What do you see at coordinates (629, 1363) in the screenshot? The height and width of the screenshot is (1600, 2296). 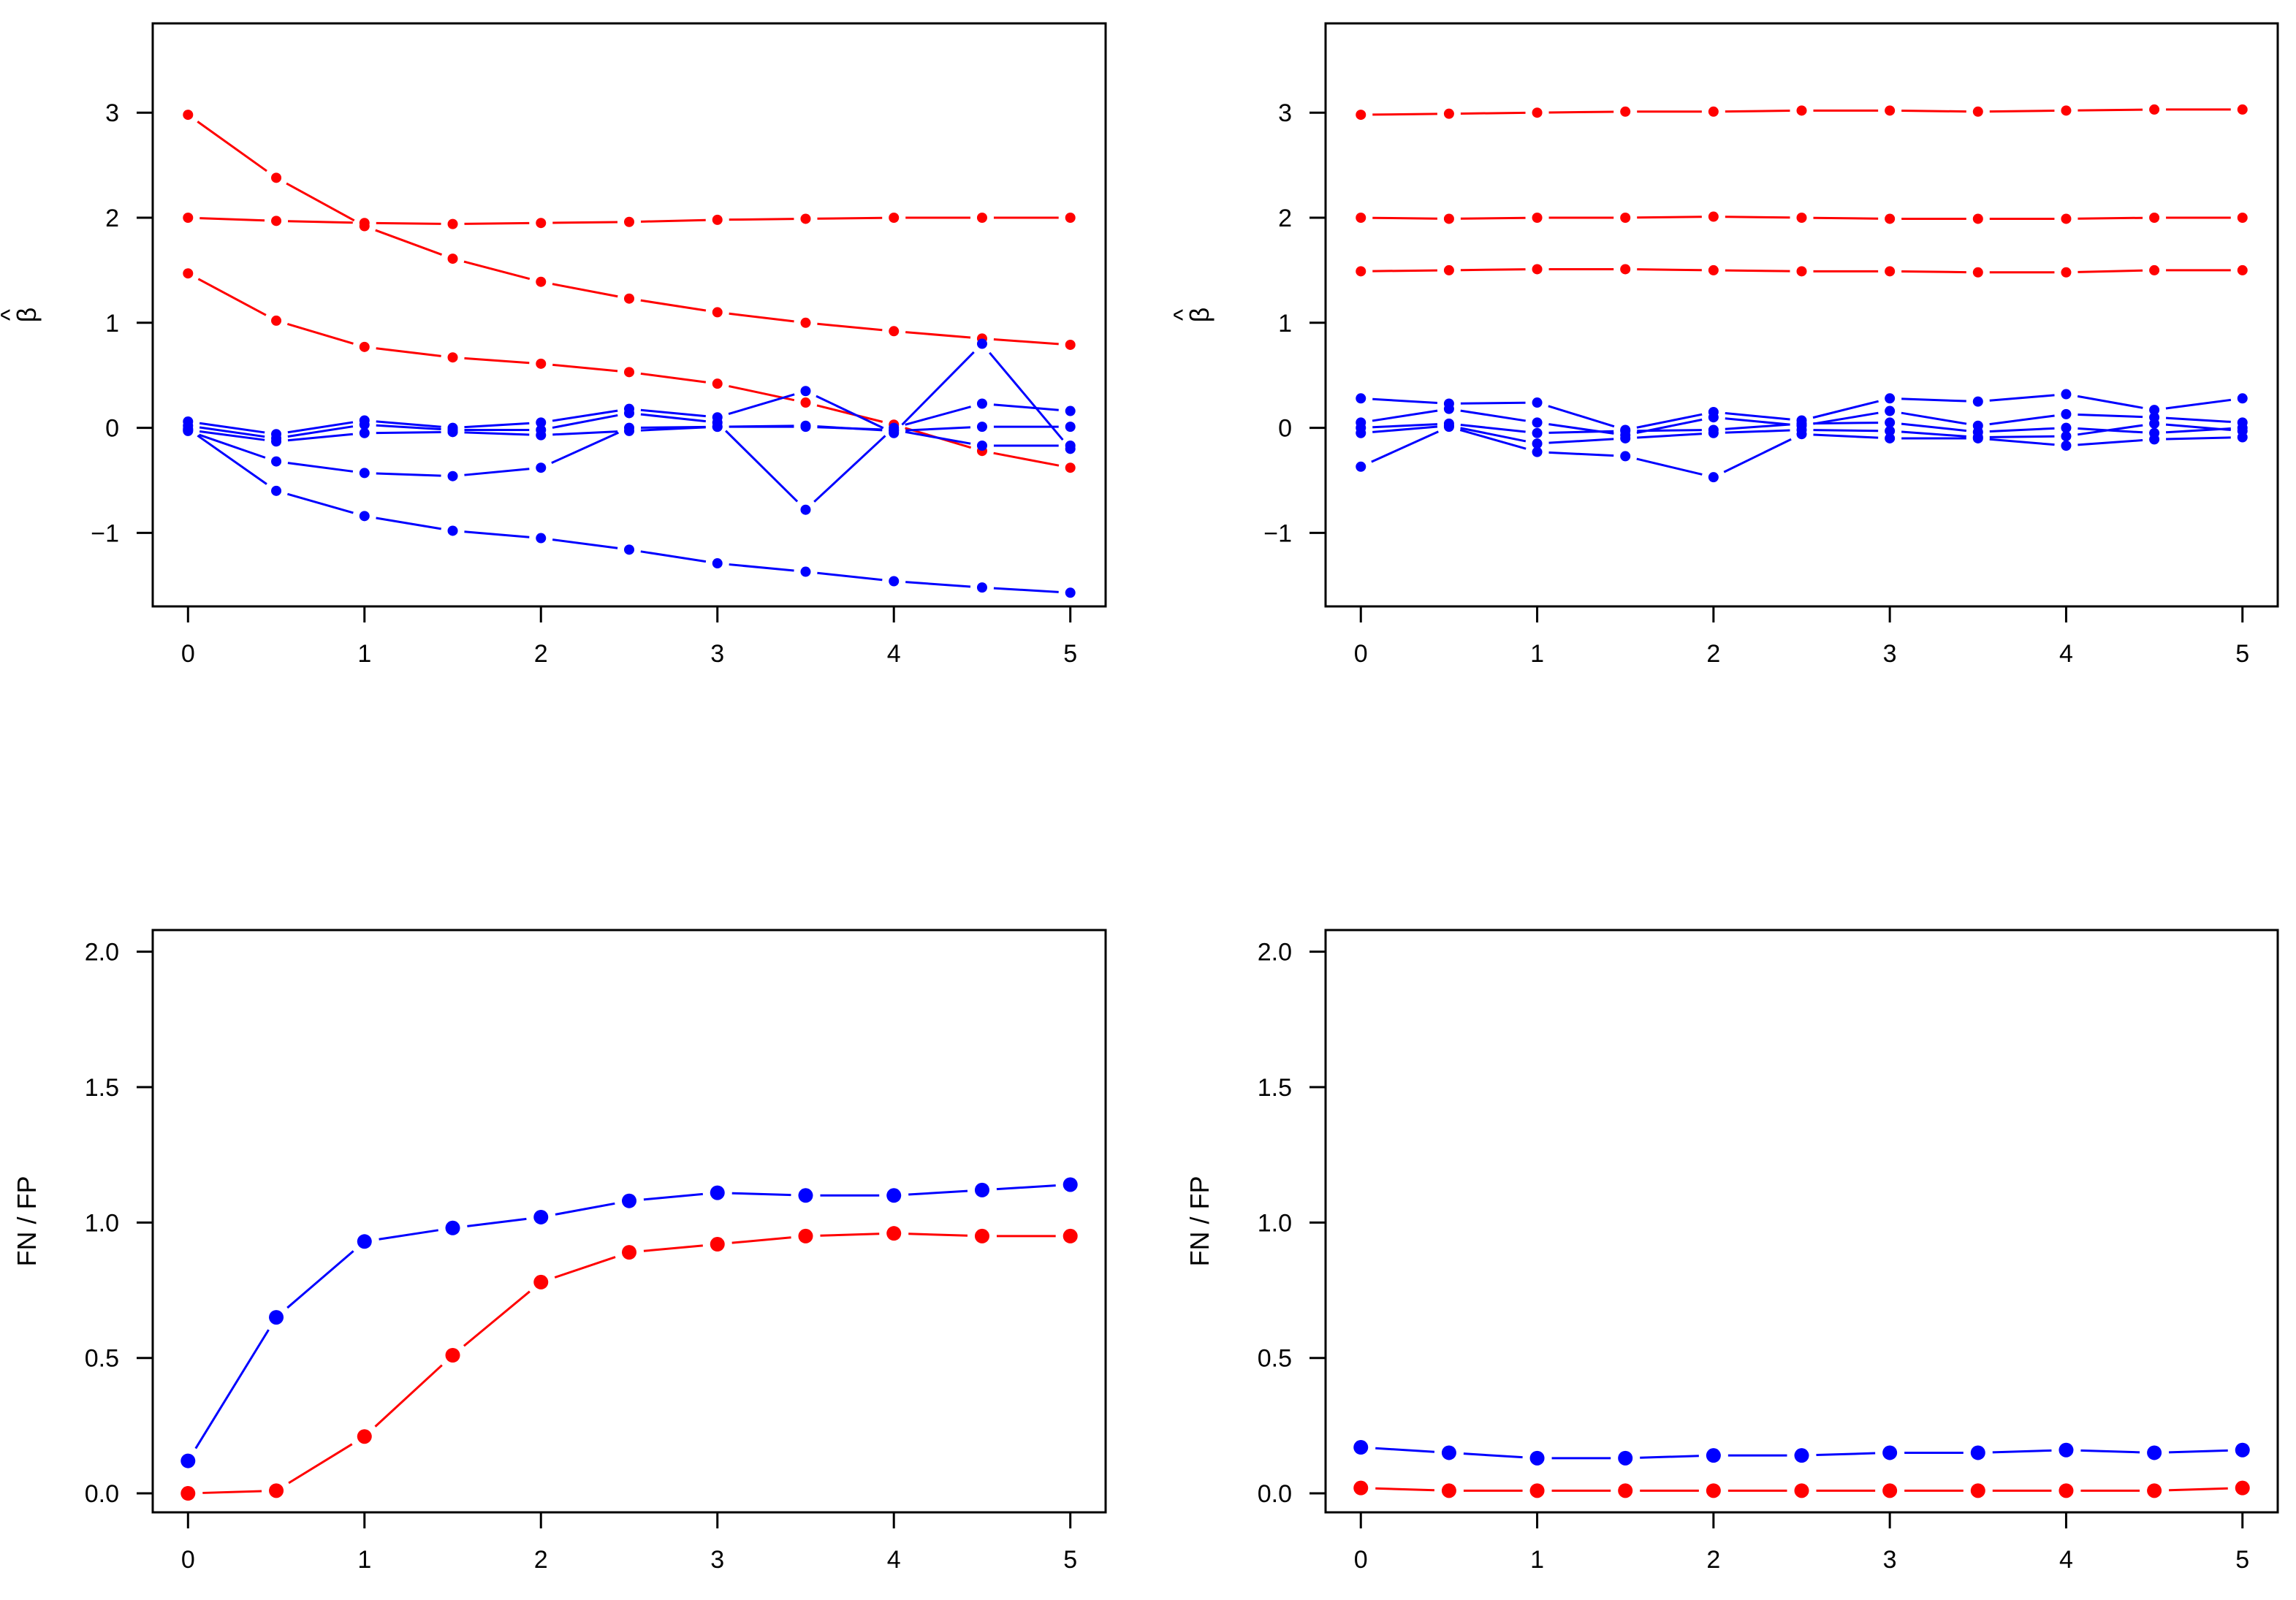 I see `series-red` at bounding box center [629, 1363].